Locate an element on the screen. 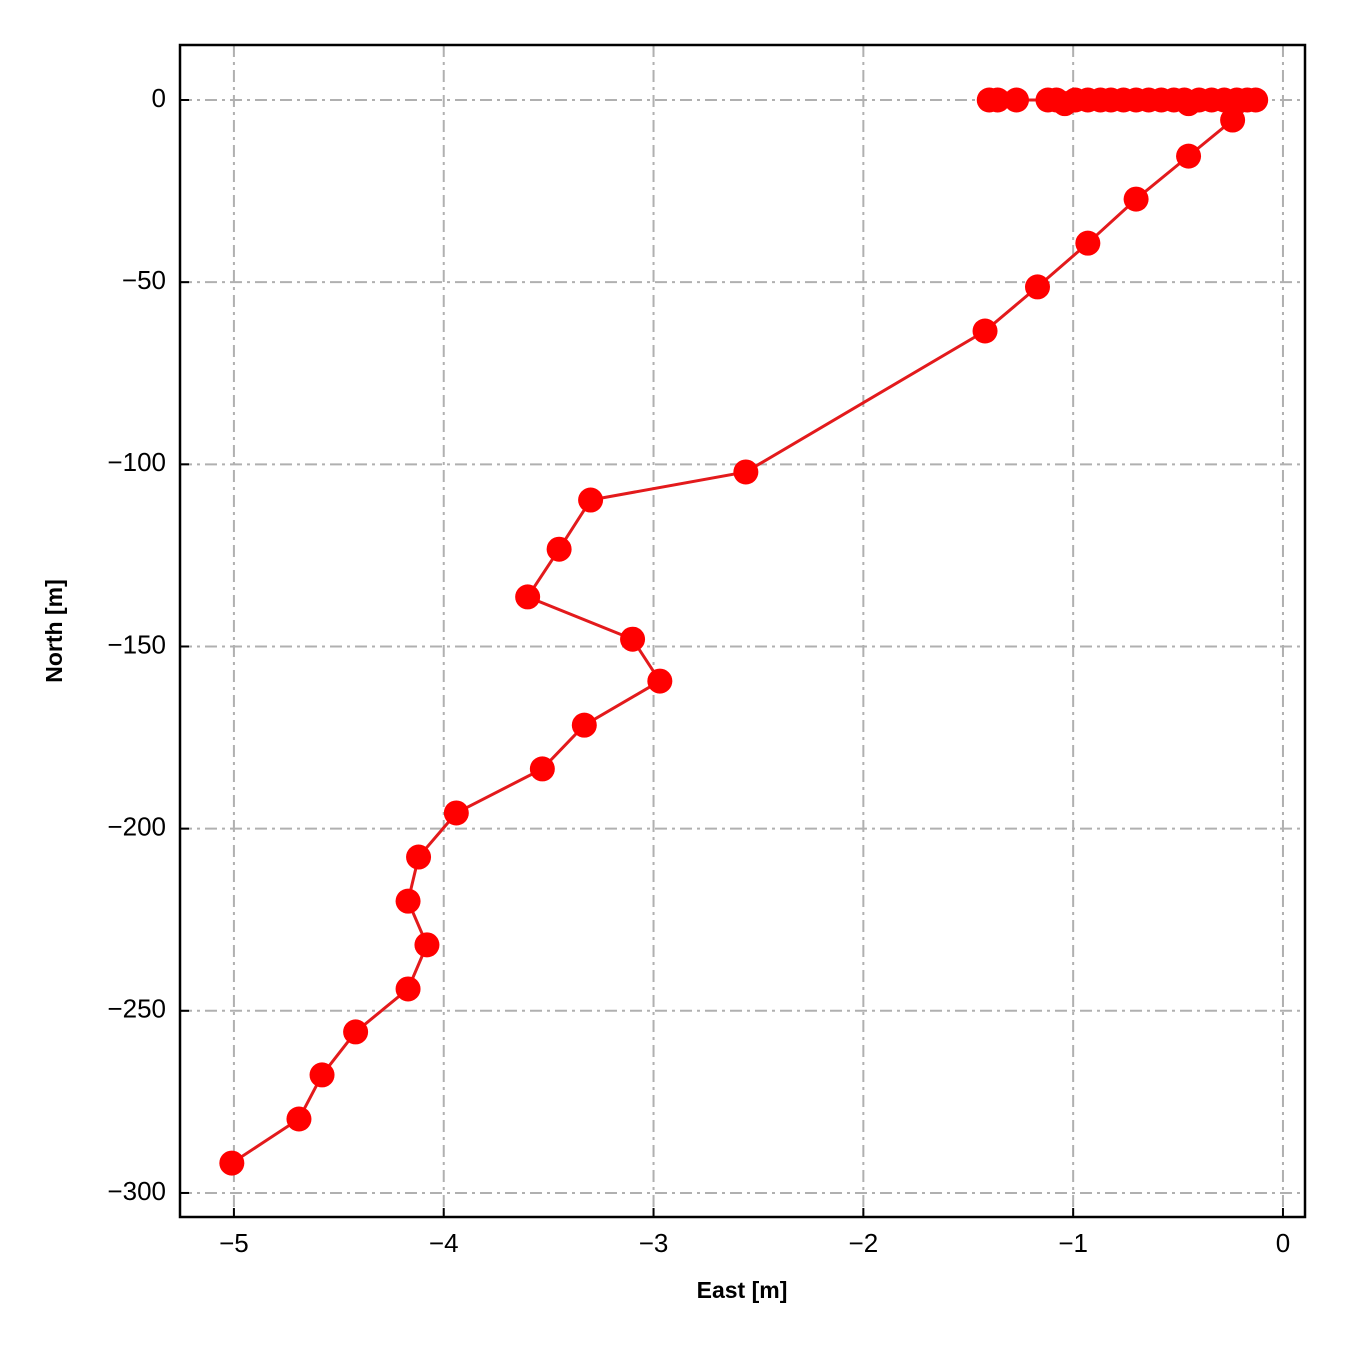 The image size is (1350, 1350). y-tick-label: 0 is located at coordinates (159, 98).